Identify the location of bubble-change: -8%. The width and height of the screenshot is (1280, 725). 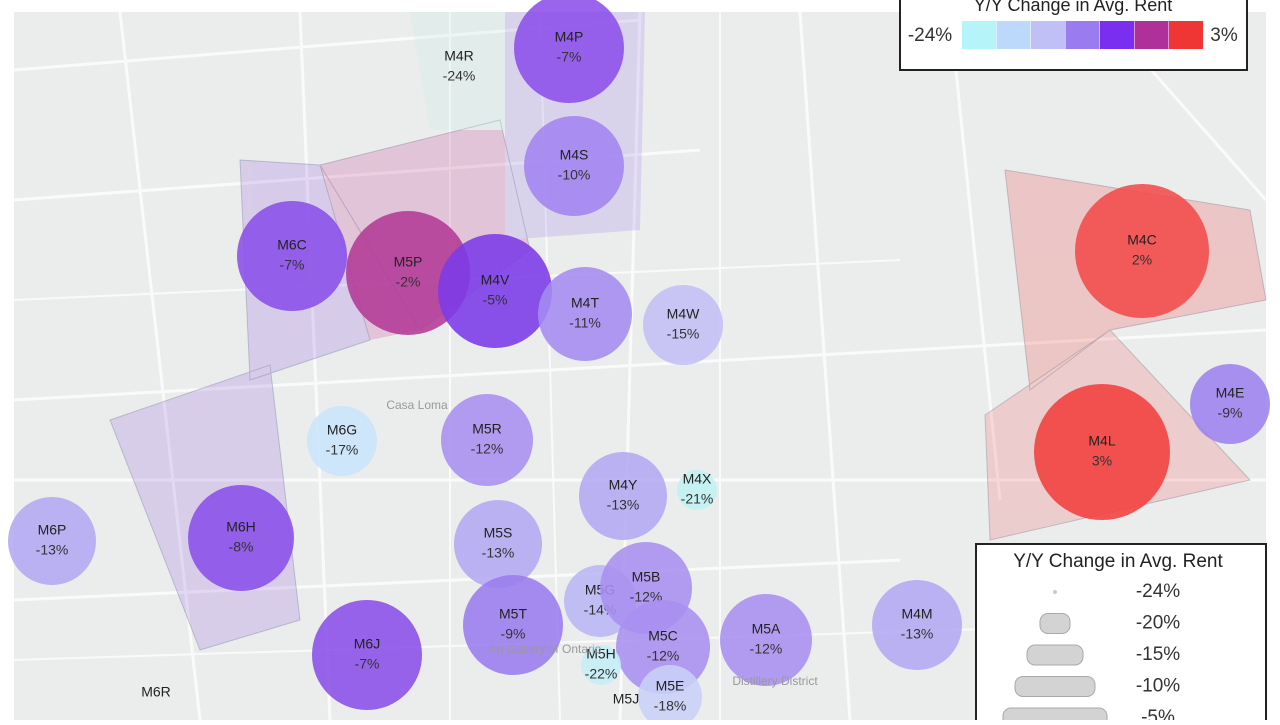
(241, 547).